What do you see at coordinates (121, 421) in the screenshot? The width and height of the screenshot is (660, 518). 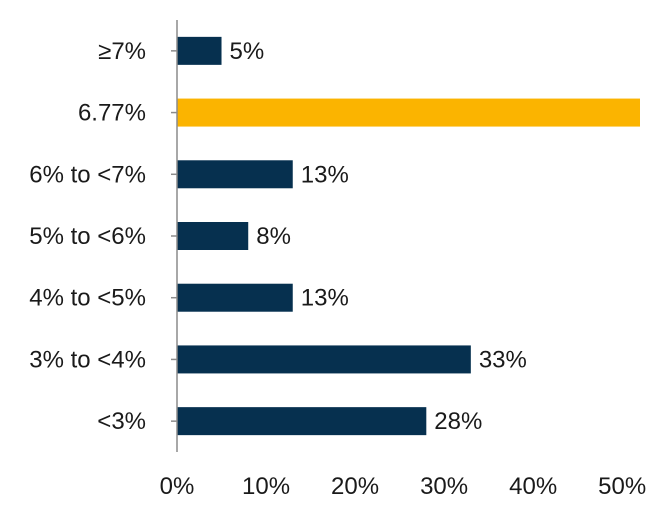 I see `category-label-6: <3%` at bounding box center [121, 421].